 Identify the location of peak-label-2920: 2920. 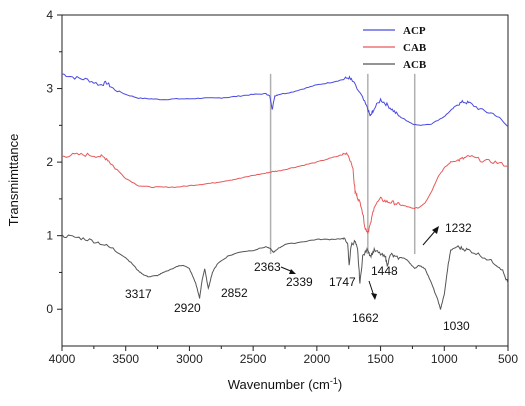
(187, 308).